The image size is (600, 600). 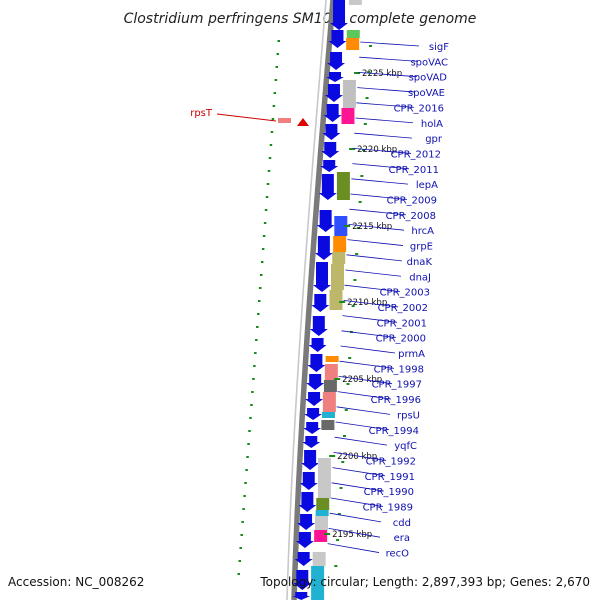 I want to click on genome-backbone, so click(x=313, y=300).